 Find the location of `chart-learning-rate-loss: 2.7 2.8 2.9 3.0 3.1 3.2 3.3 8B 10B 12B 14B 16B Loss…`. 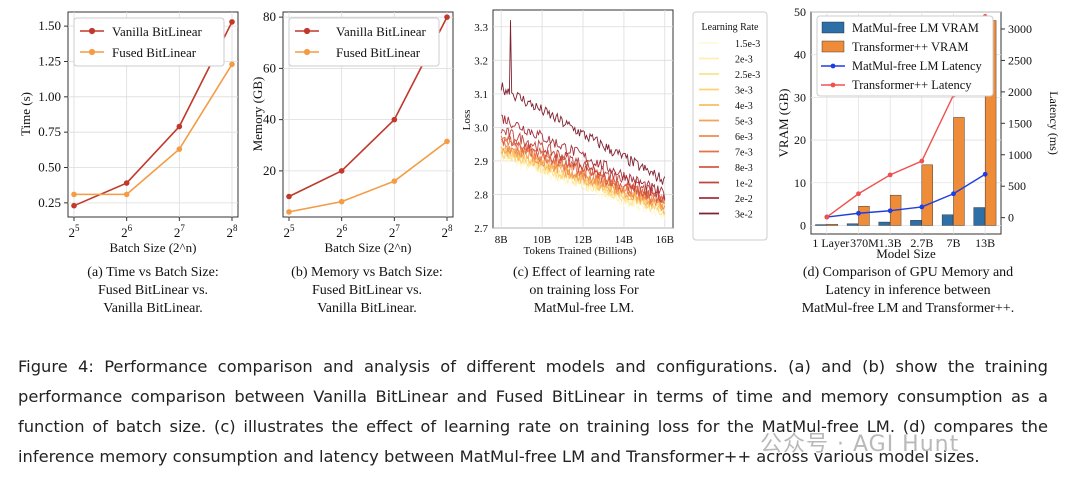

chart-learning-rate-loss: 2.7 2.8 2.9 3.0 3.1 3.2 3.3 8B 10B 12B 14B 16B Loss… is located at coordinates (614, 133).